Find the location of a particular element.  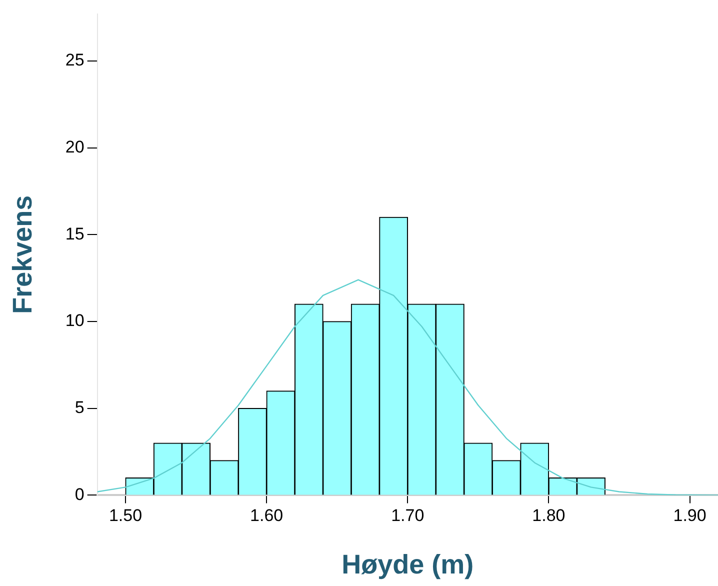

x-tick-label: 1.80 is located at coordinates (549, 516).